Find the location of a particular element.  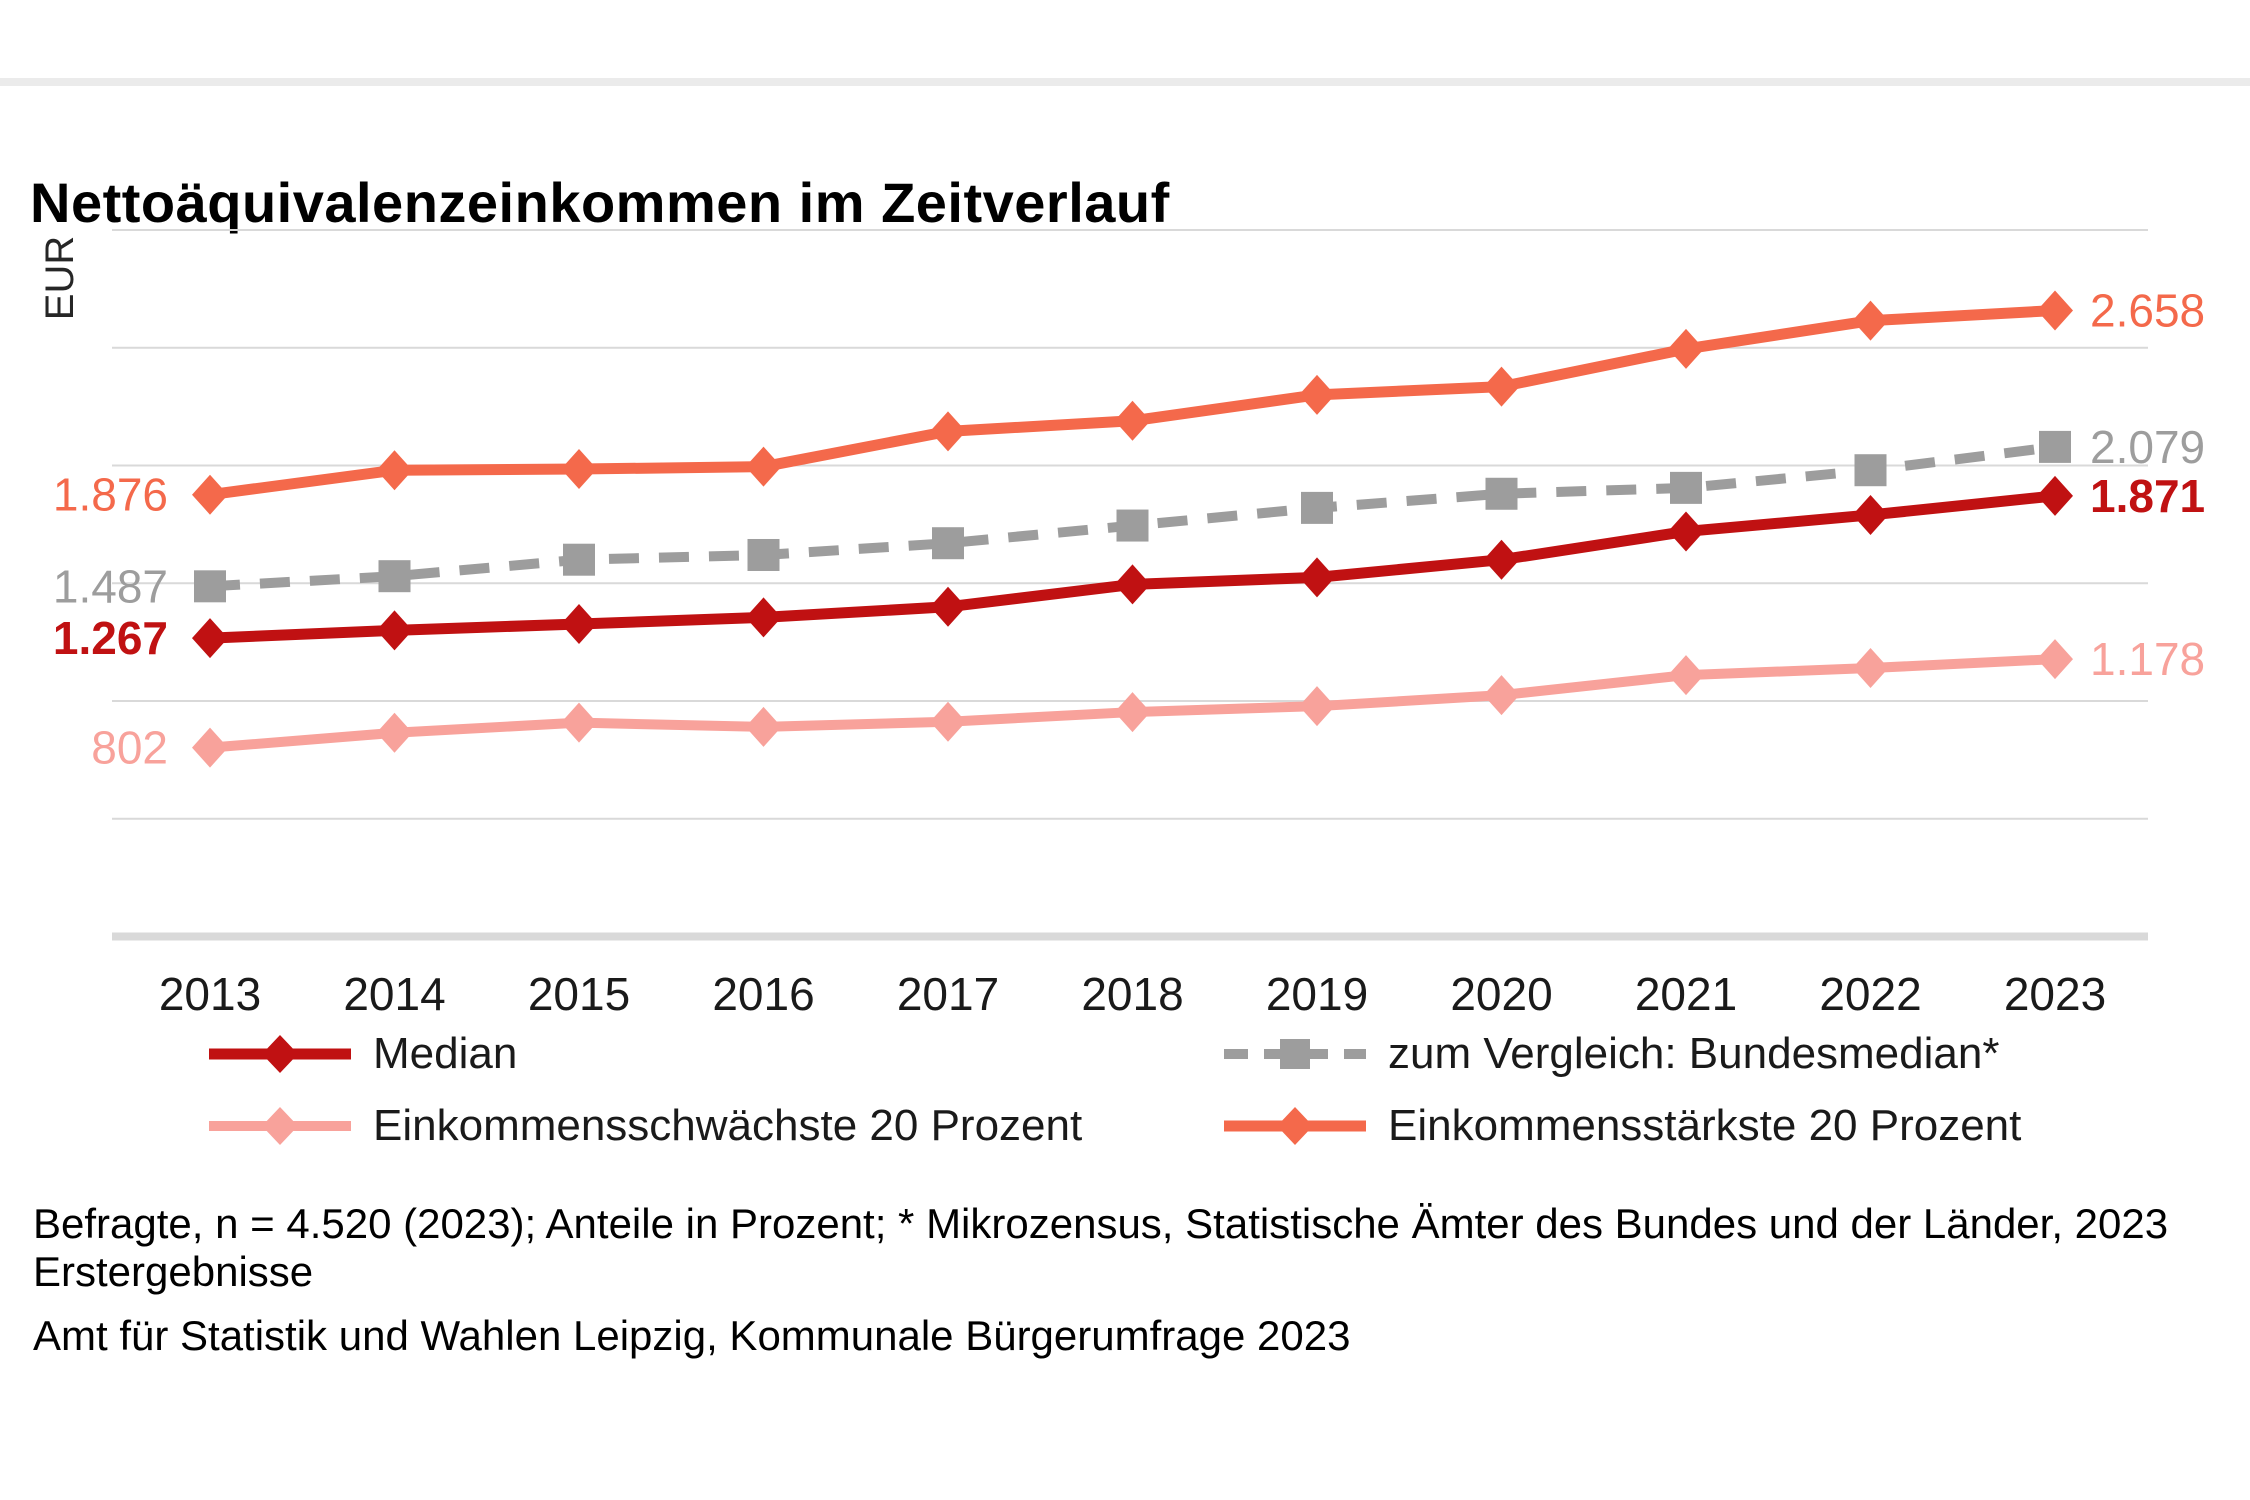

x-axis-label: 2022 is located at coordinates (1870, 994).